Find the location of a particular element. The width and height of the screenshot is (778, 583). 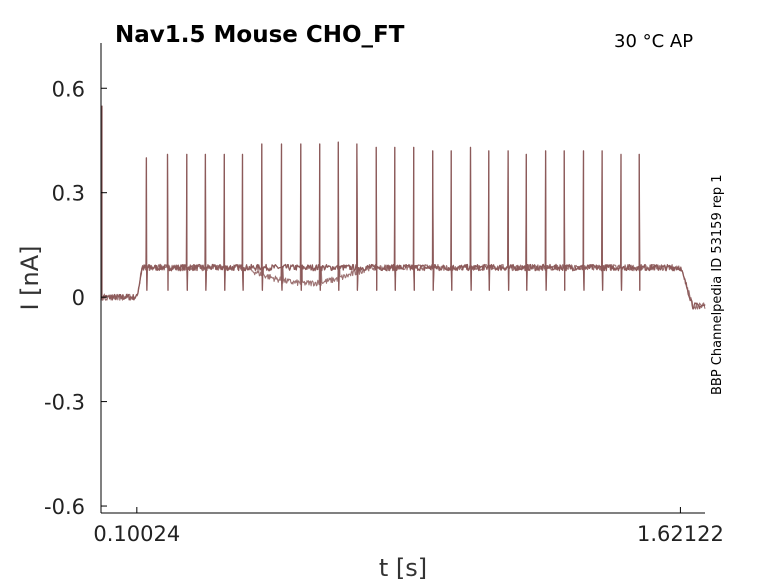

y-ticks: 0.6 0.3 0 -0.3 -0.6 is located at coordinates (75, 298).